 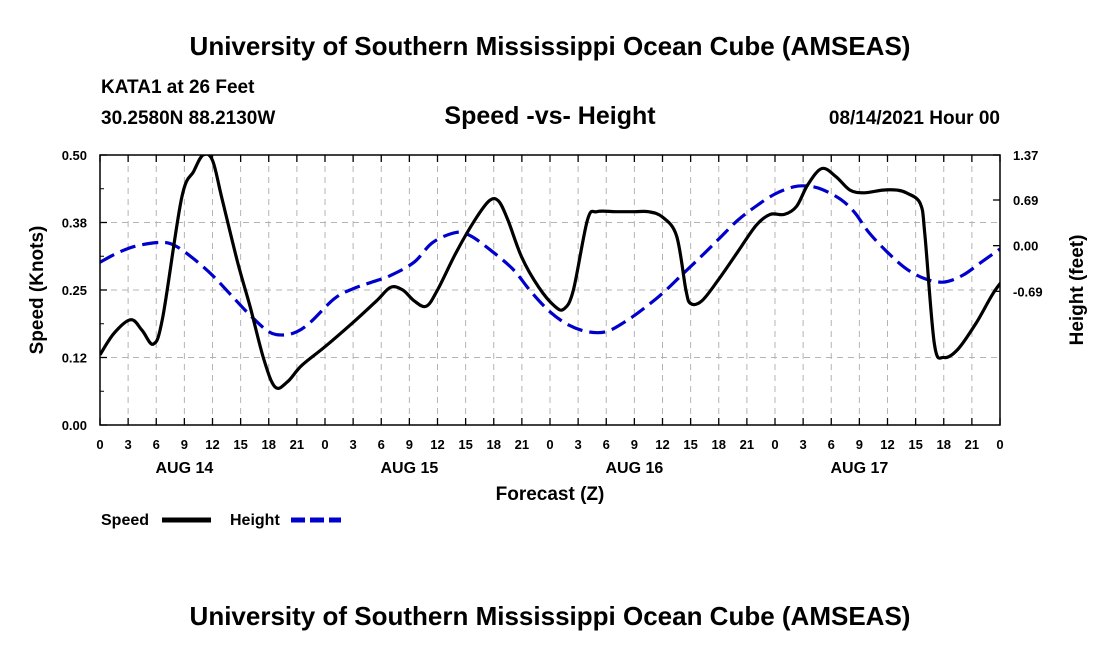 I want to click on station-coords: 30.2580N 88.2130W, so click(x=188, y=118).